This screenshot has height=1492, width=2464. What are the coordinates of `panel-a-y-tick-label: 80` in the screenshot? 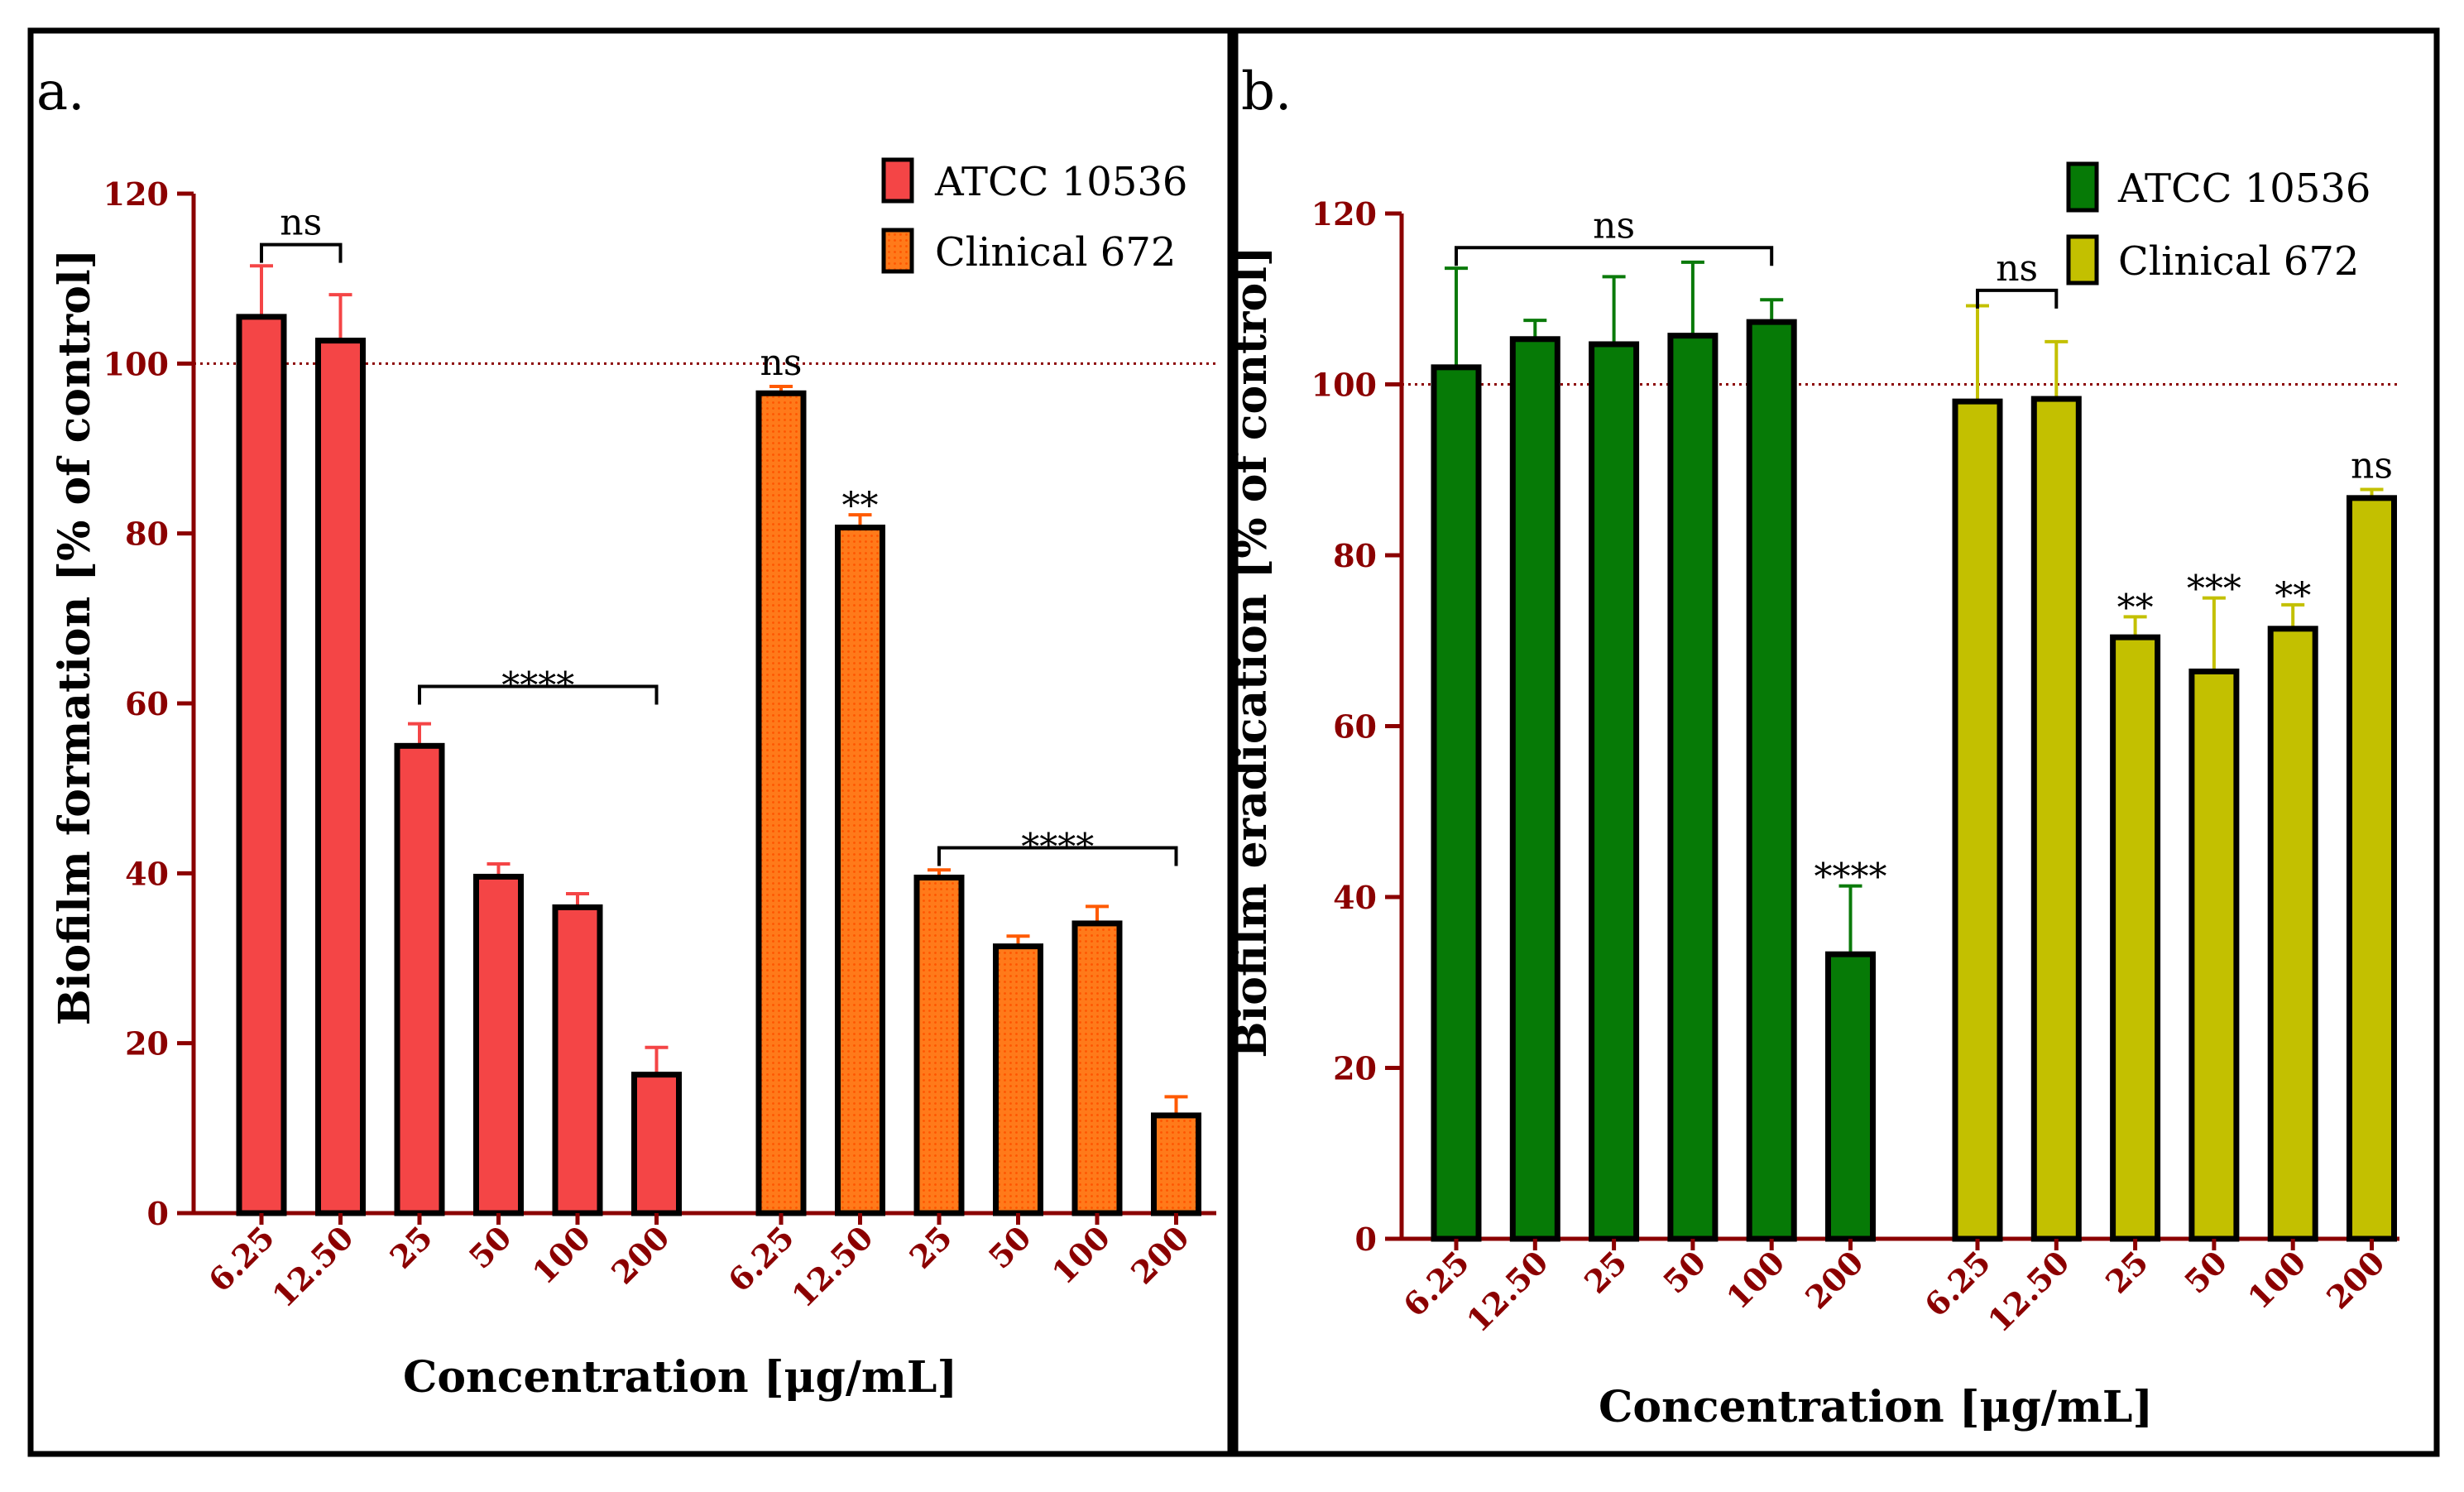 It's located at (147, 535).